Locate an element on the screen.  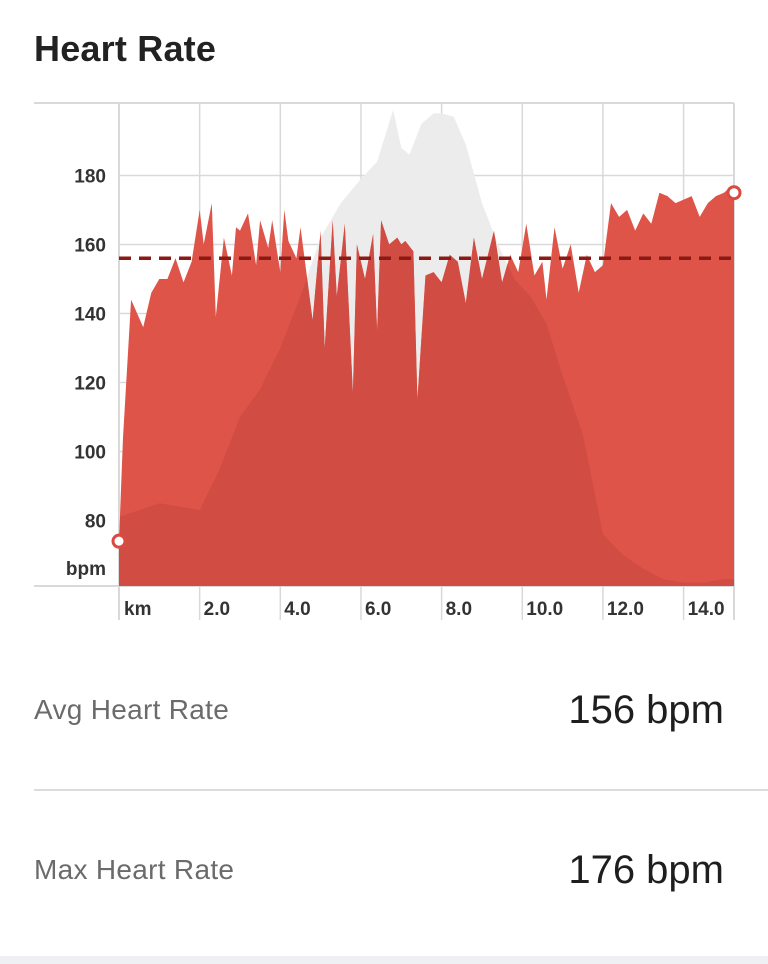
x-tick-label: 2.0 is located at coordinates (217, 609).